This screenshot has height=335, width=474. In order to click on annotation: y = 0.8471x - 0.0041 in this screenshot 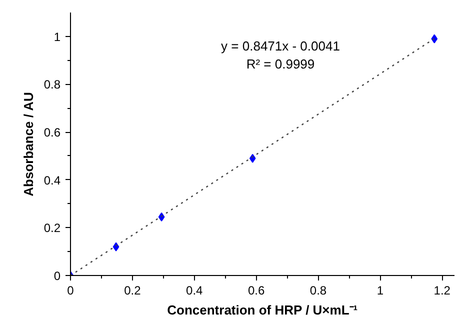, I will do `click(280, 46)`.